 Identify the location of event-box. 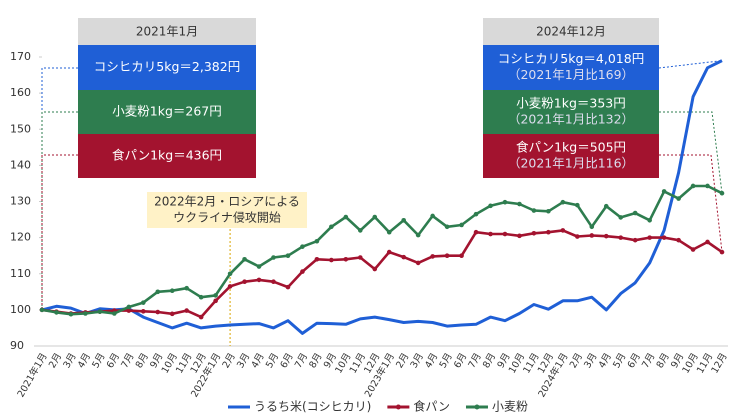
(227, 210).